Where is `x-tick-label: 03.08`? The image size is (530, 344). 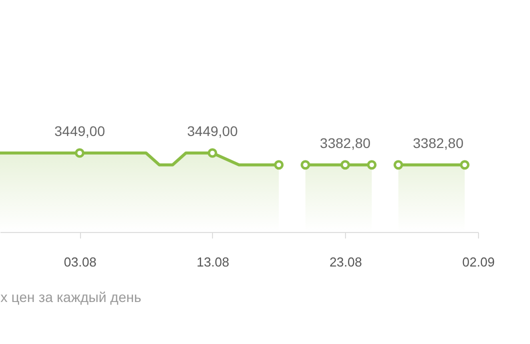 x-tick-label: 03.08 is located at coordinates (80, 262).